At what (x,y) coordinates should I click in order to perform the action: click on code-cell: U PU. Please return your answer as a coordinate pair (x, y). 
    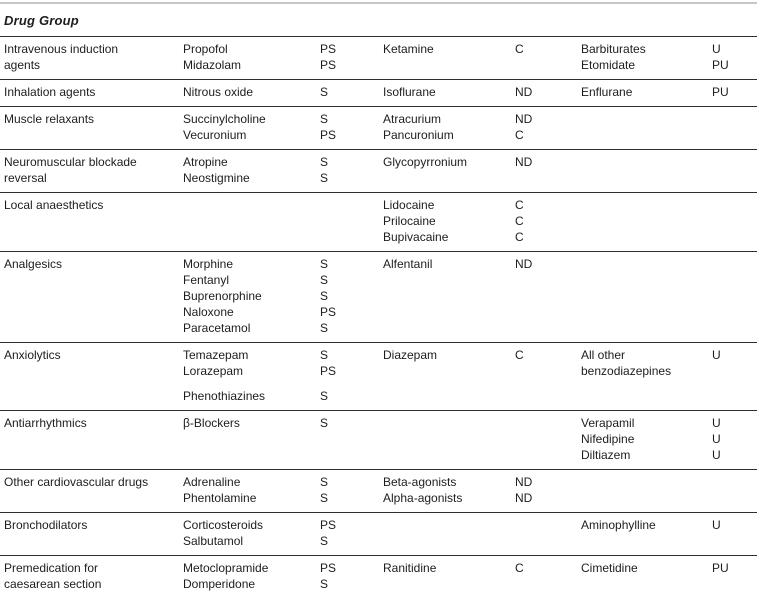
    Looking at the image, I should click on (734, 57).